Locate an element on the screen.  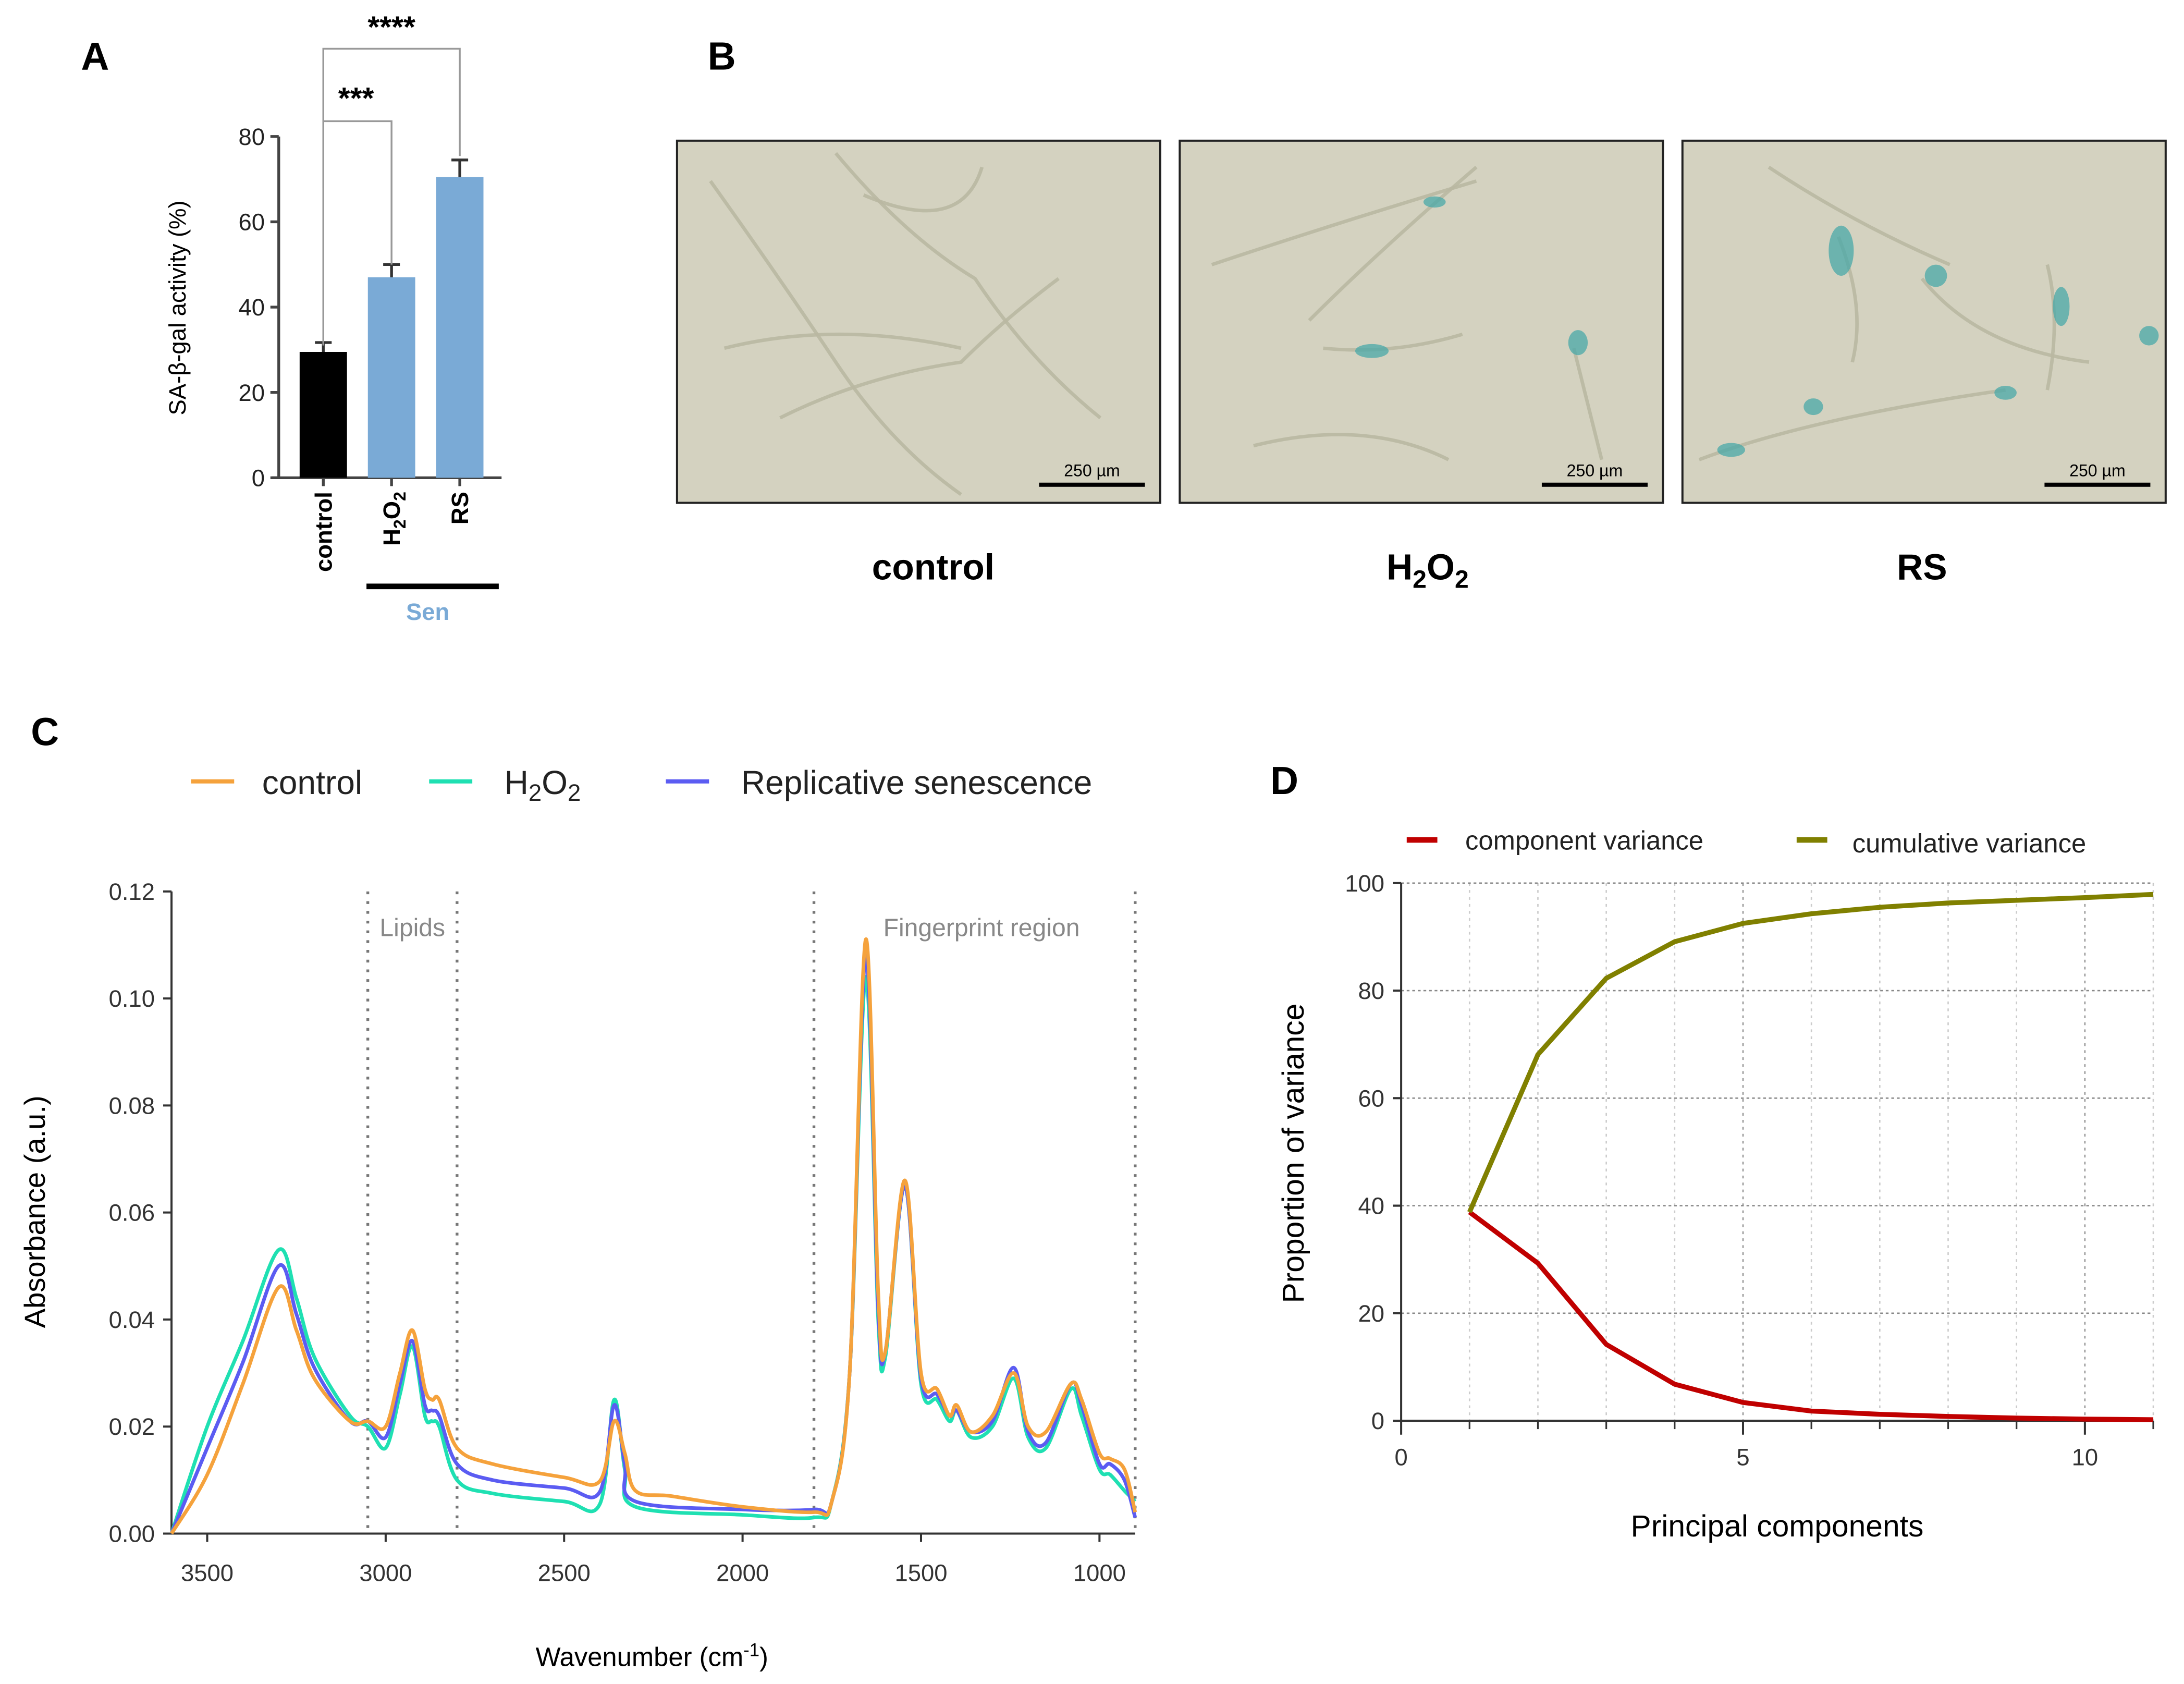
ftir-x-tick-label: 3000 is located at coordinates (386, 1573).